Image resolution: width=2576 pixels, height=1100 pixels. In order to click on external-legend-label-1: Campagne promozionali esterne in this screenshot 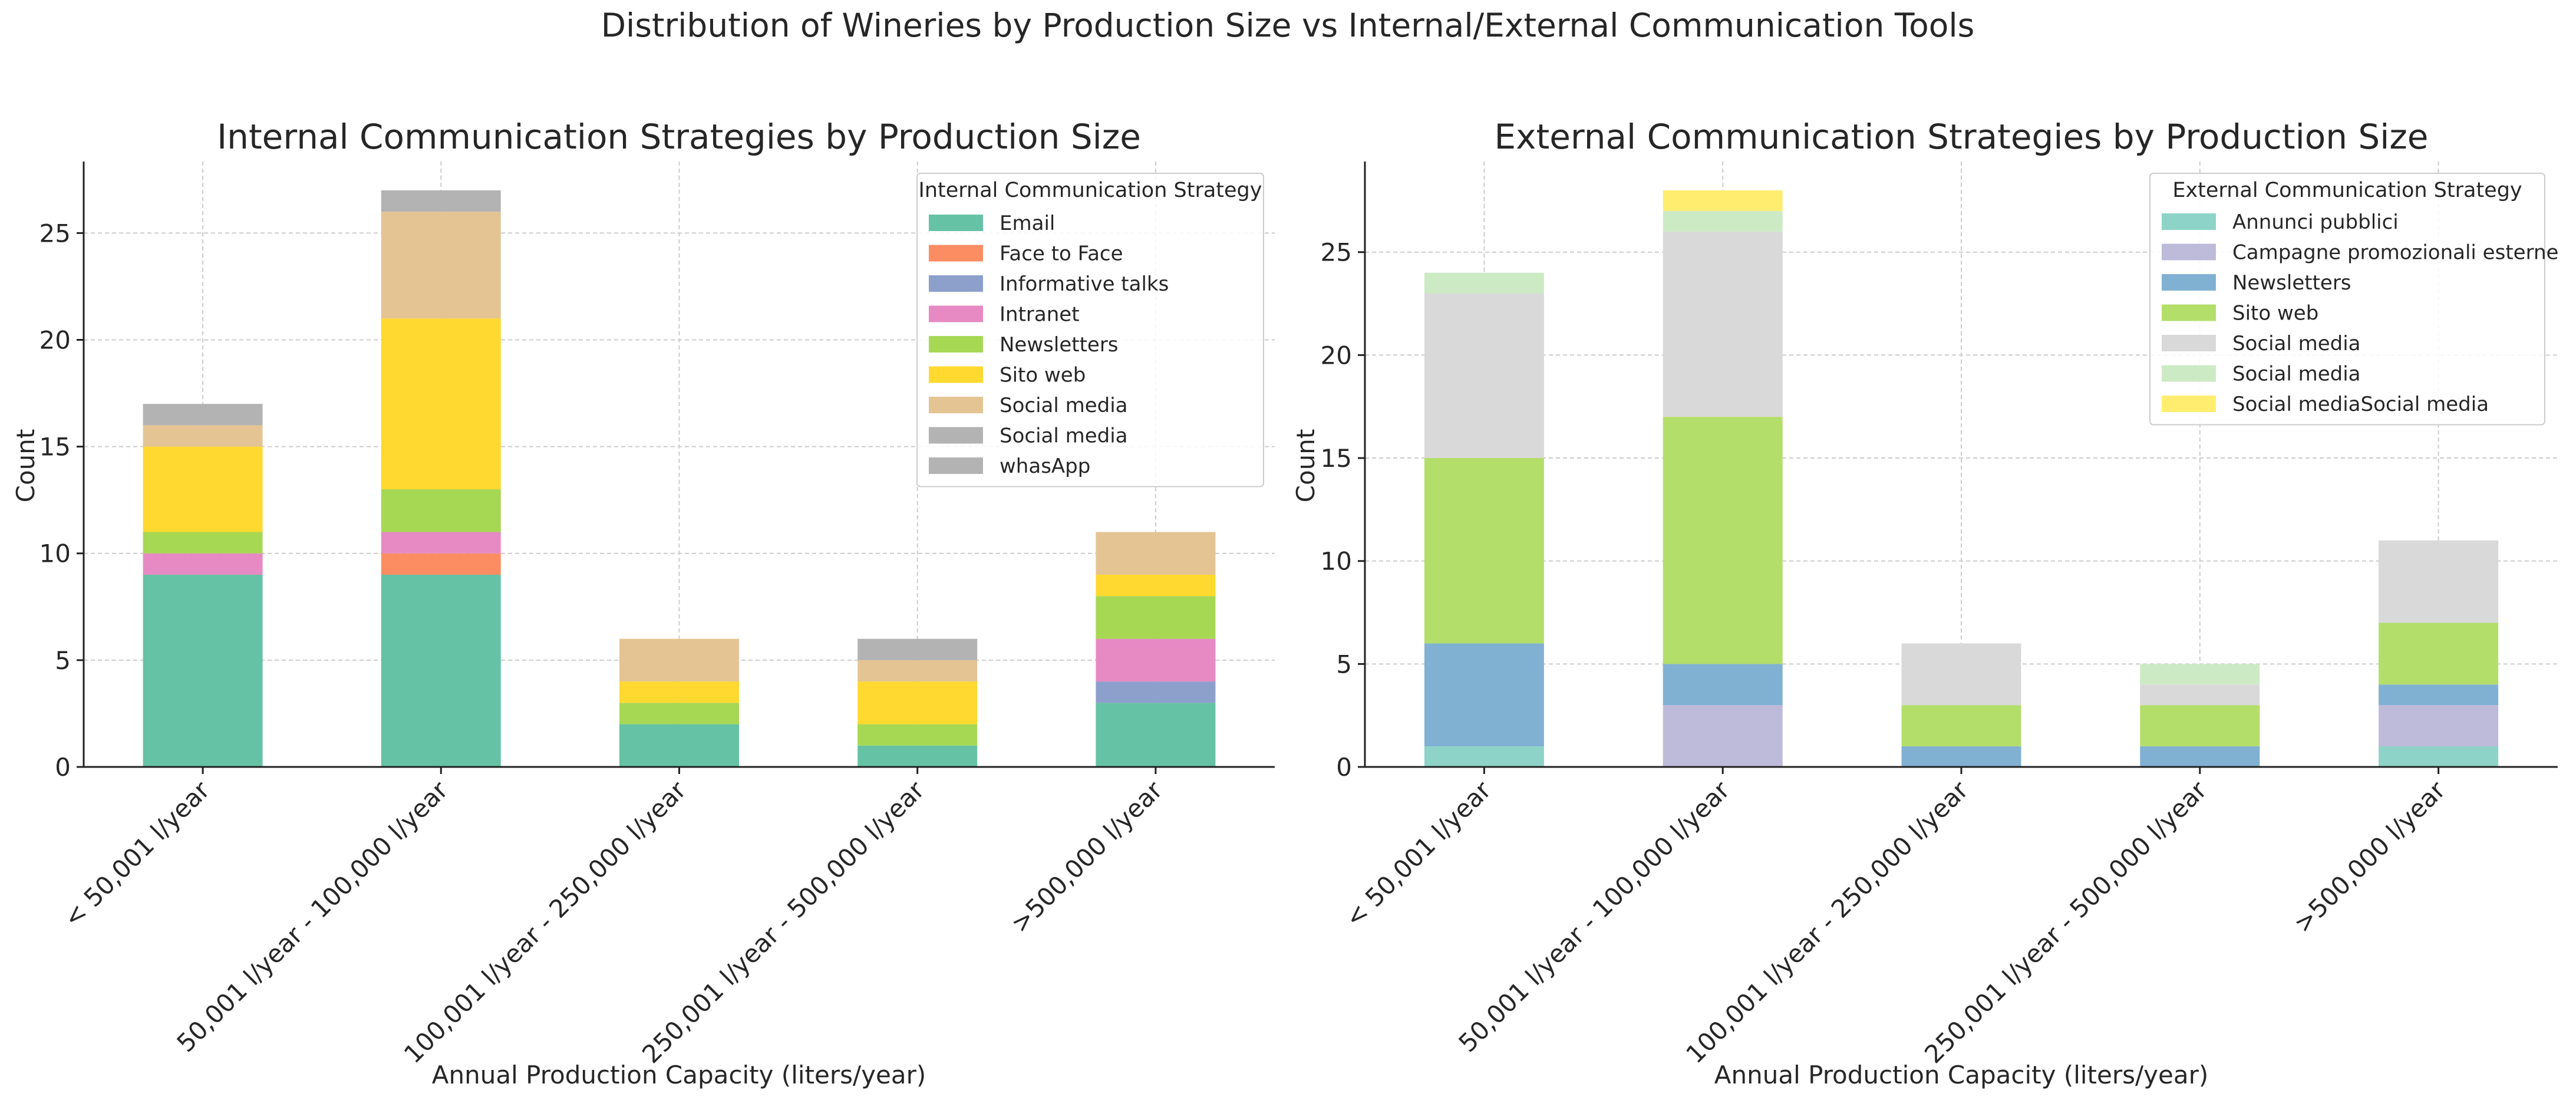, I will do `click(2395, 253)`.